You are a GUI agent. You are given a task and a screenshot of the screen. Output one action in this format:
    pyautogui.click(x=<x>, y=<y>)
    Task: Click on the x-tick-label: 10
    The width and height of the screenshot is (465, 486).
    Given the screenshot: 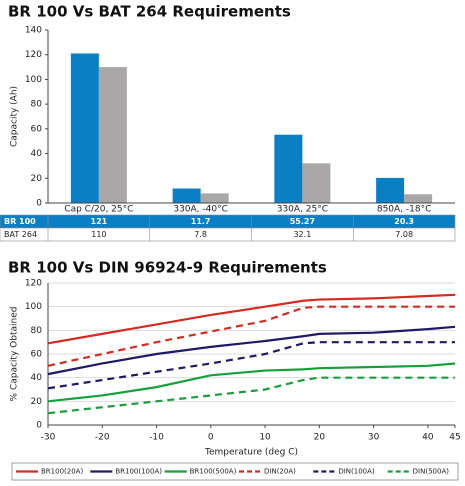 What is the action you would take?
    pyautogui.click(x=265, y=438)
    